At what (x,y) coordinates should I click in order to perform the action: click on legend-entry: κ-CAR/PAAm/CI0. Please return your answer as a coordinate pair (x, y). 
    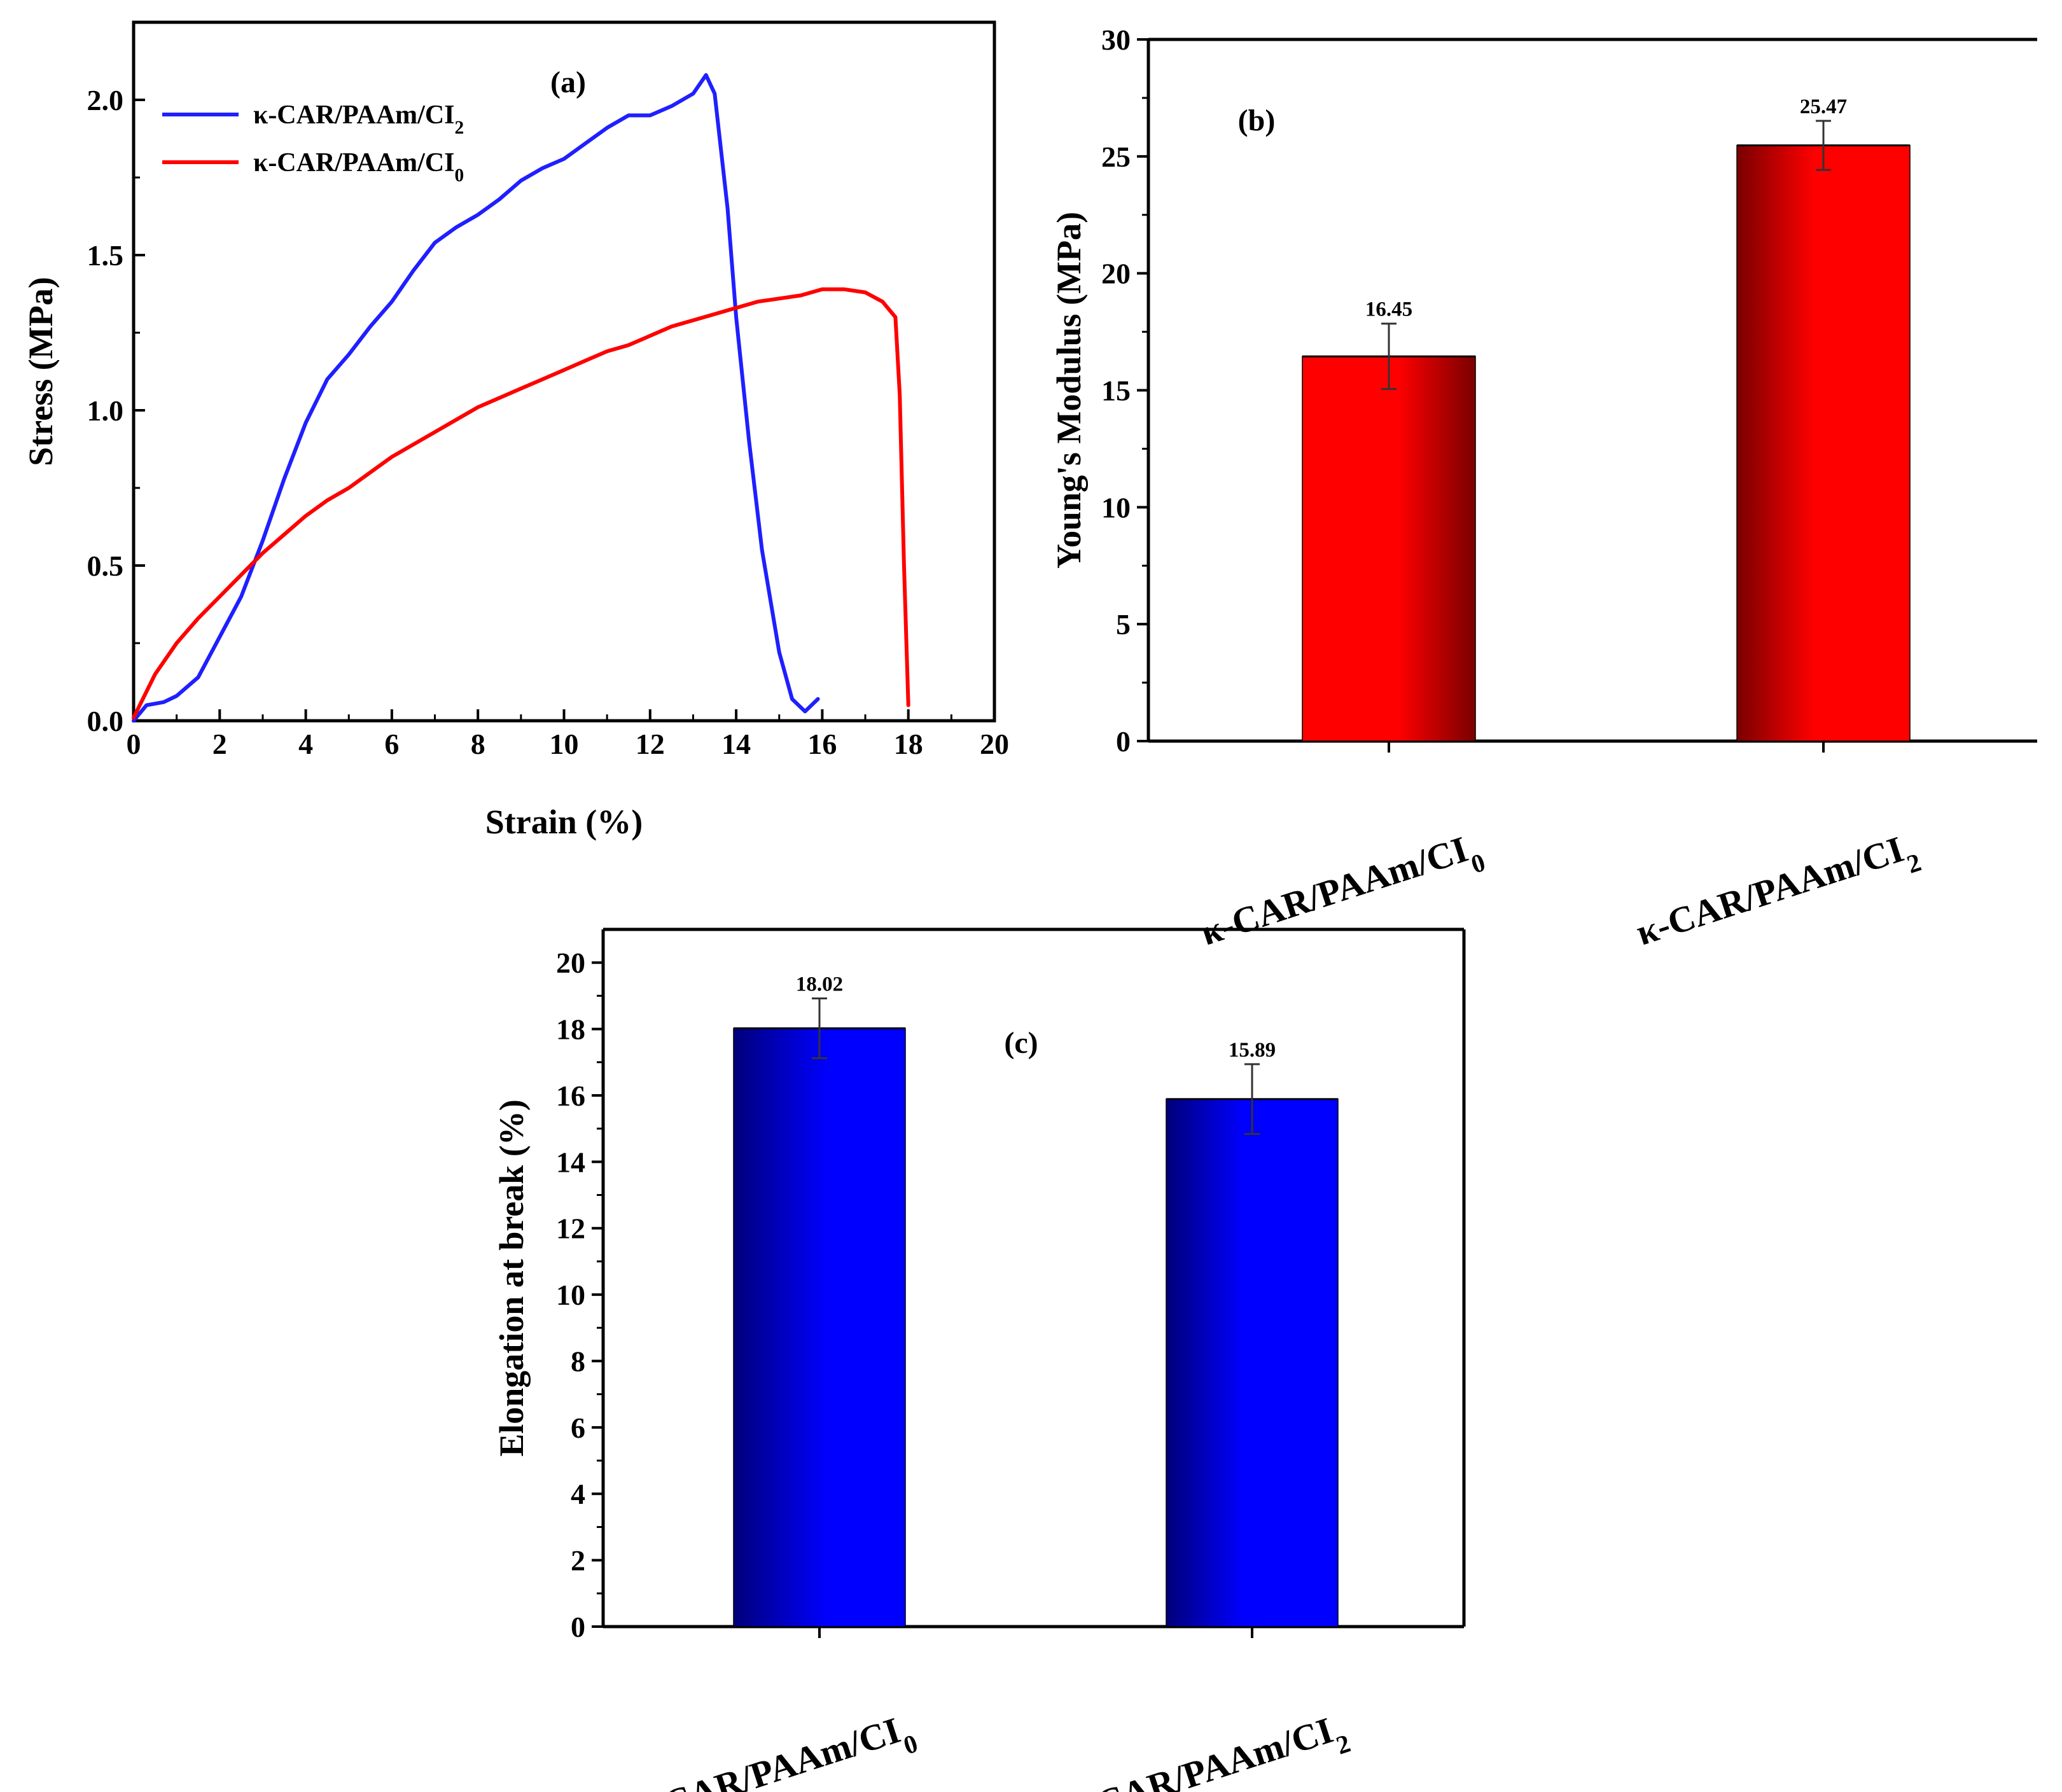
    Looking at the image, I should click on (359, 167).